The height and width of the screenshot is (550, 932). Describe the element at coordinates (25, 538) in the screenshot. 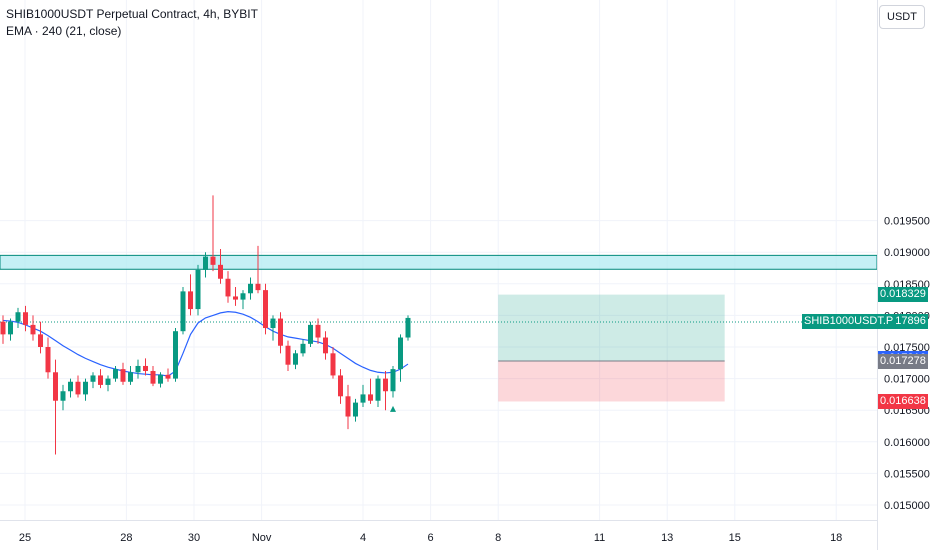

I see `x-tick-label-0: 25` at that location.